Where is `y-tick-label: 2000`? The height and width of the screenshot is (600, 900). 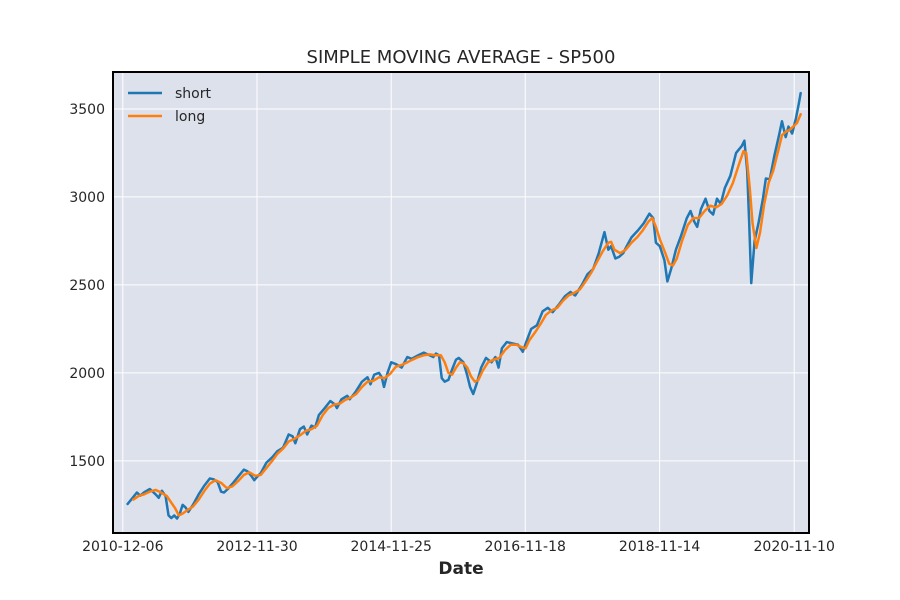
y-tick-label: 2000 is located at coordinates (87, 374).